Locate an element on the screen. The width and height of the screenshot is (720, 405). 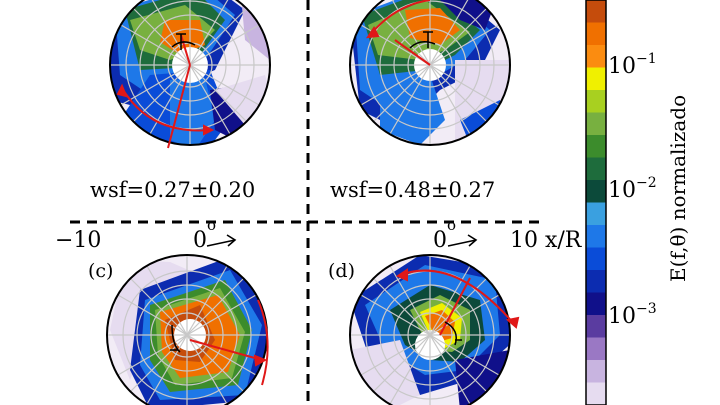
panel-d-label: (d) is located at coordinates (341, 271).